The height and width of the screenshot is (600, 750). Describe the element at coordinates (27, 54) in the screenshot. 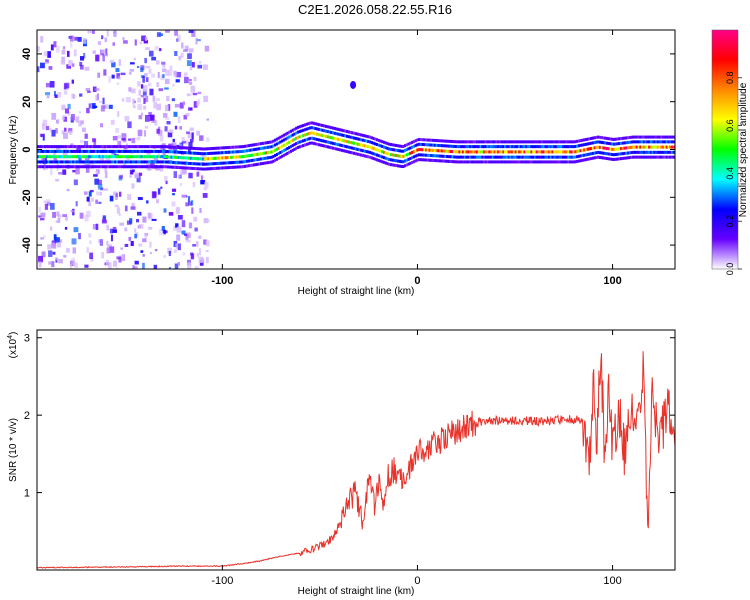

I see `spectrogram-y-tick-label: 40` at that location.